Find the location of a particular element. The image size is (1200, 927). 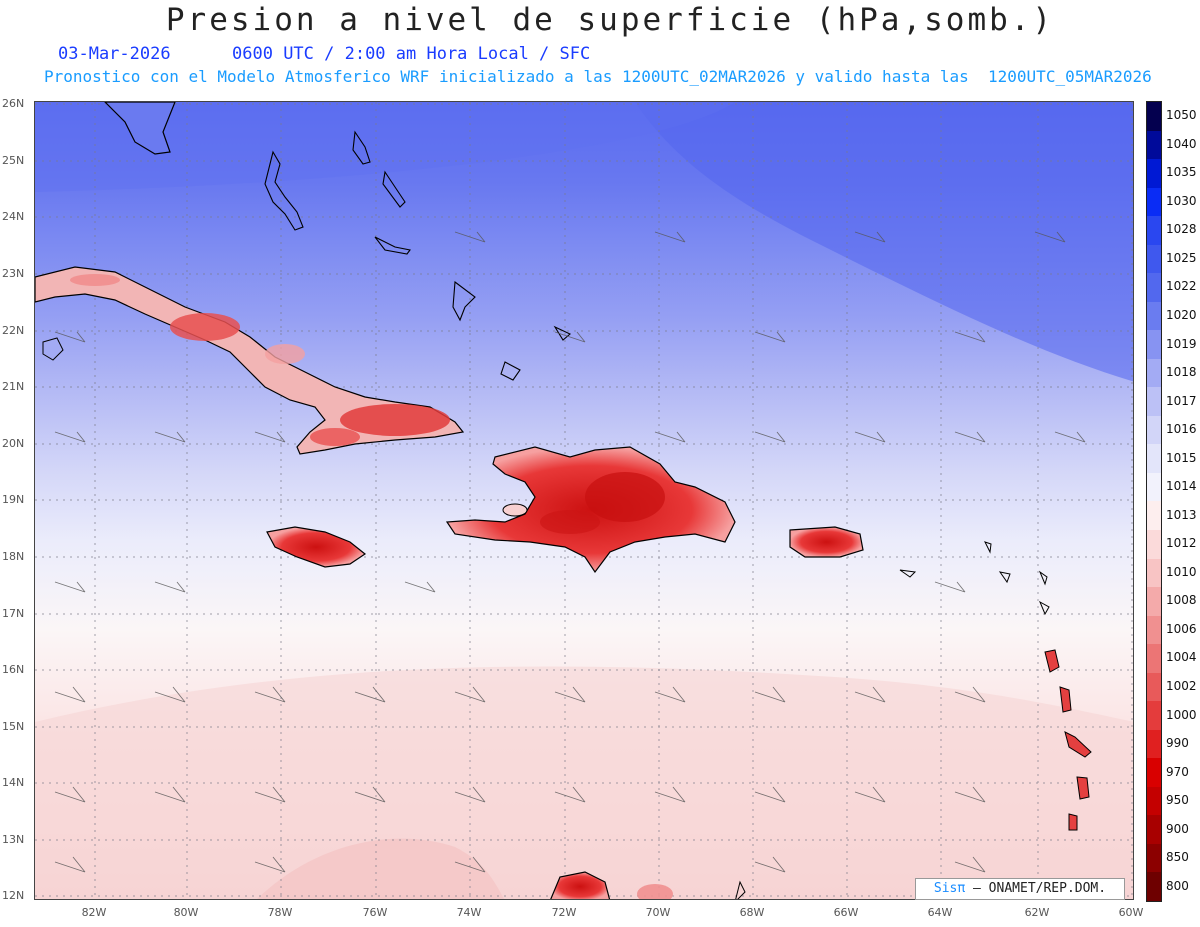

lon-label: 70W is located at coordinates (658, 912).